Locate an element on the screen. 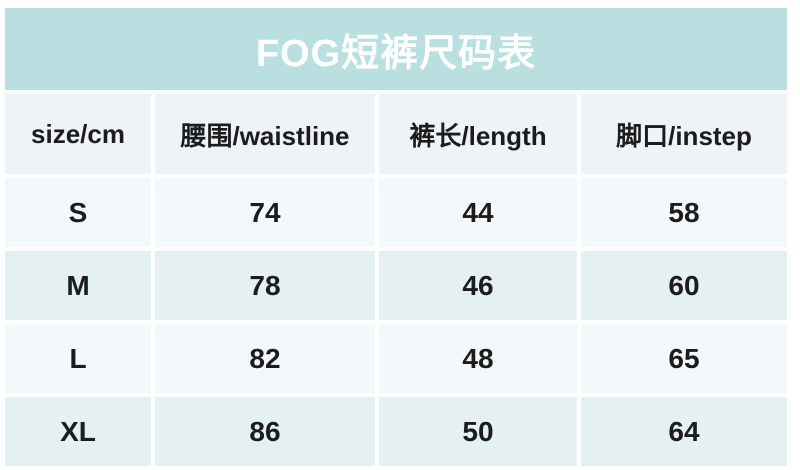  cell-waistline: 74 is located at coordinates (265, 212).